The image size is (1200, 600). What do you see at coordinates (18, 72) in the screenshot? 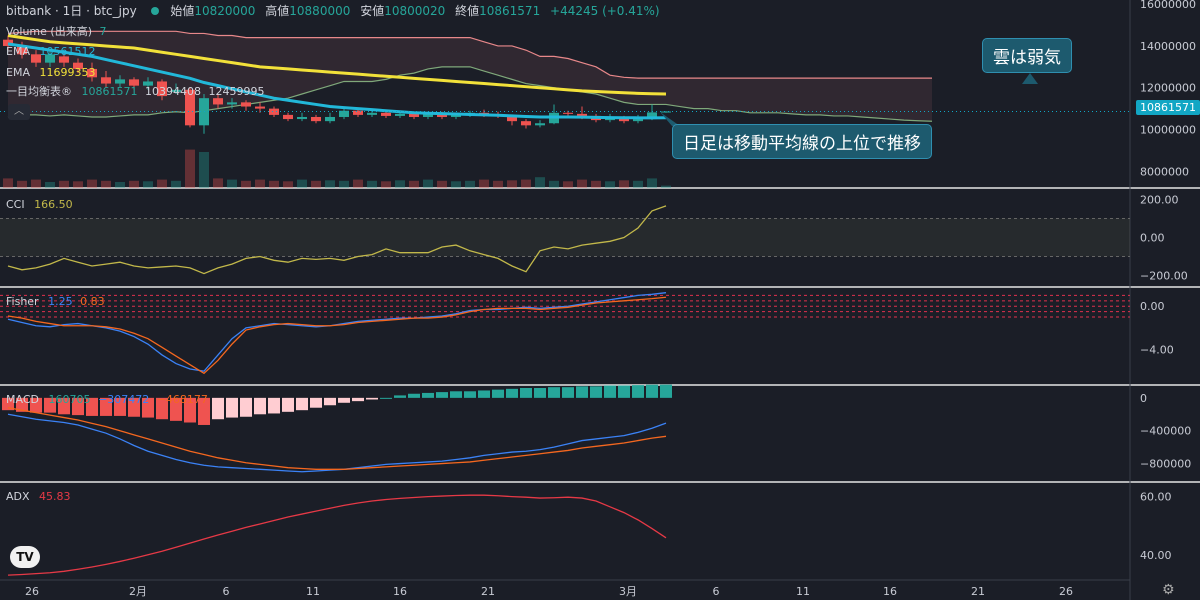
I see `ema-slow-label: EMA` at bounding box center [18, 72].